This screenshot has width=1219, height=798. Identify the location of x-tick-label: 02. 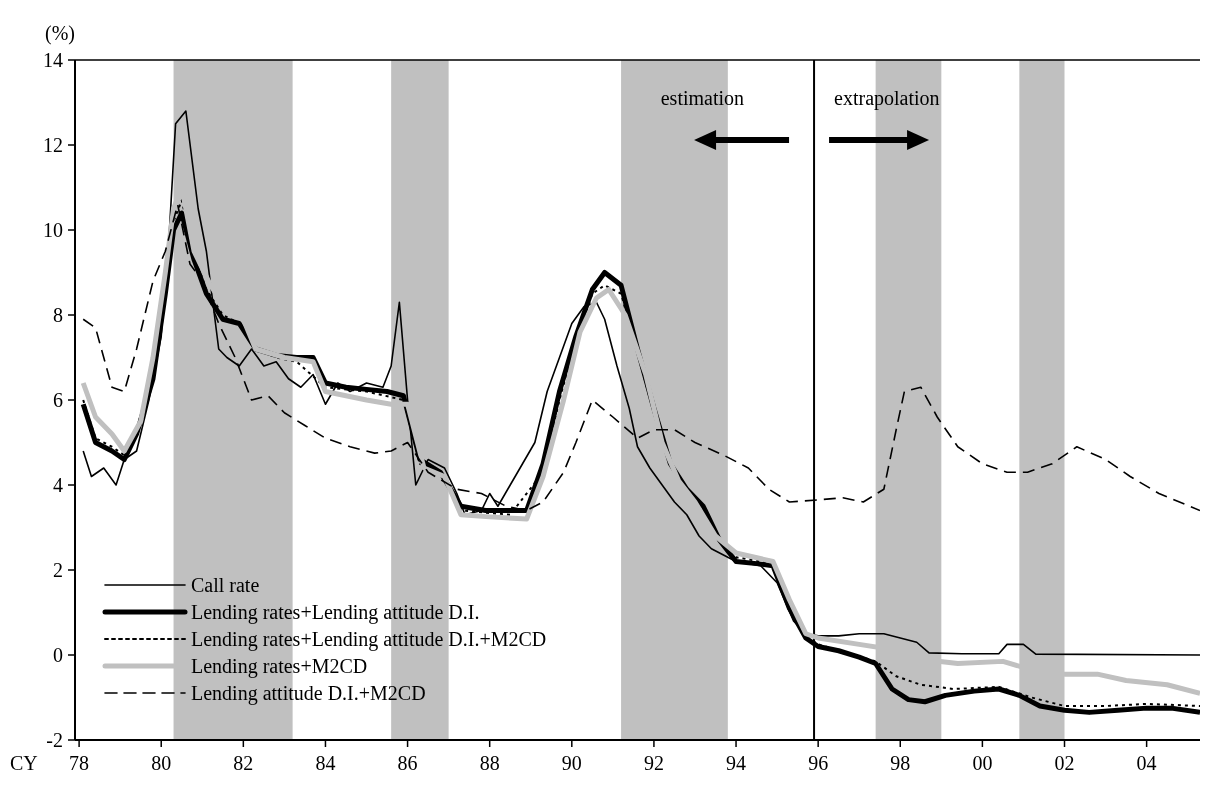
(1064, 763).